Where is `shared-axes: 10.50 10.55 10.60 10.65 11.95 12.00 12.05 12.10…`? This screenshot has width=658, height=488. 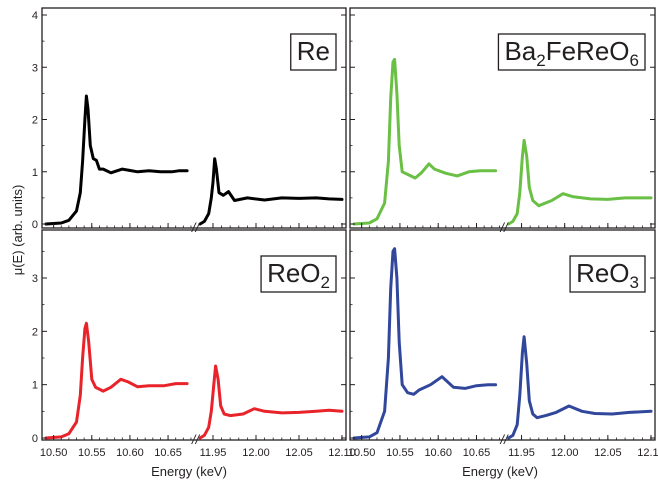
shared-axes: 10.50 10.55 10.60 10.65 11.95 12.00 12.05 12.10… is located at coordinates (349, 453).